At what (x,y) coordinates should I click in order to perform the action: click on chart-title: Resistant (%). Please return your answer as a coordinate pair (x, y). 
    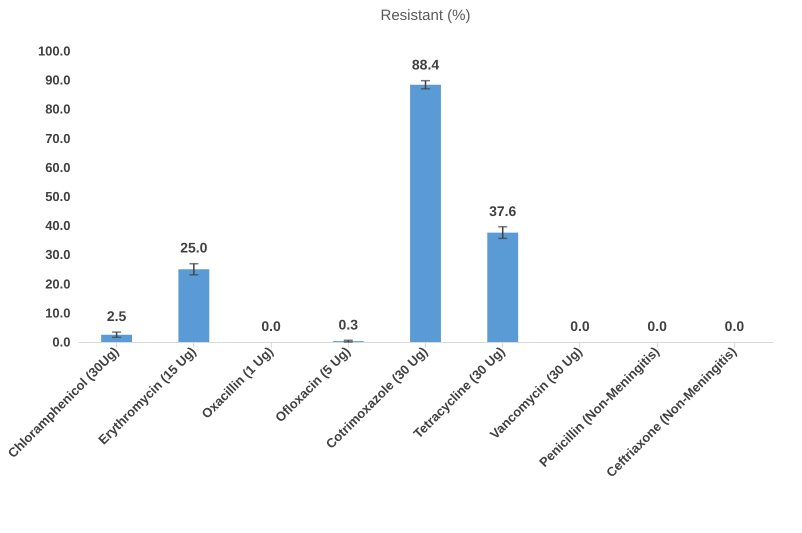
    Looking at the image, I should click on (425, 15).